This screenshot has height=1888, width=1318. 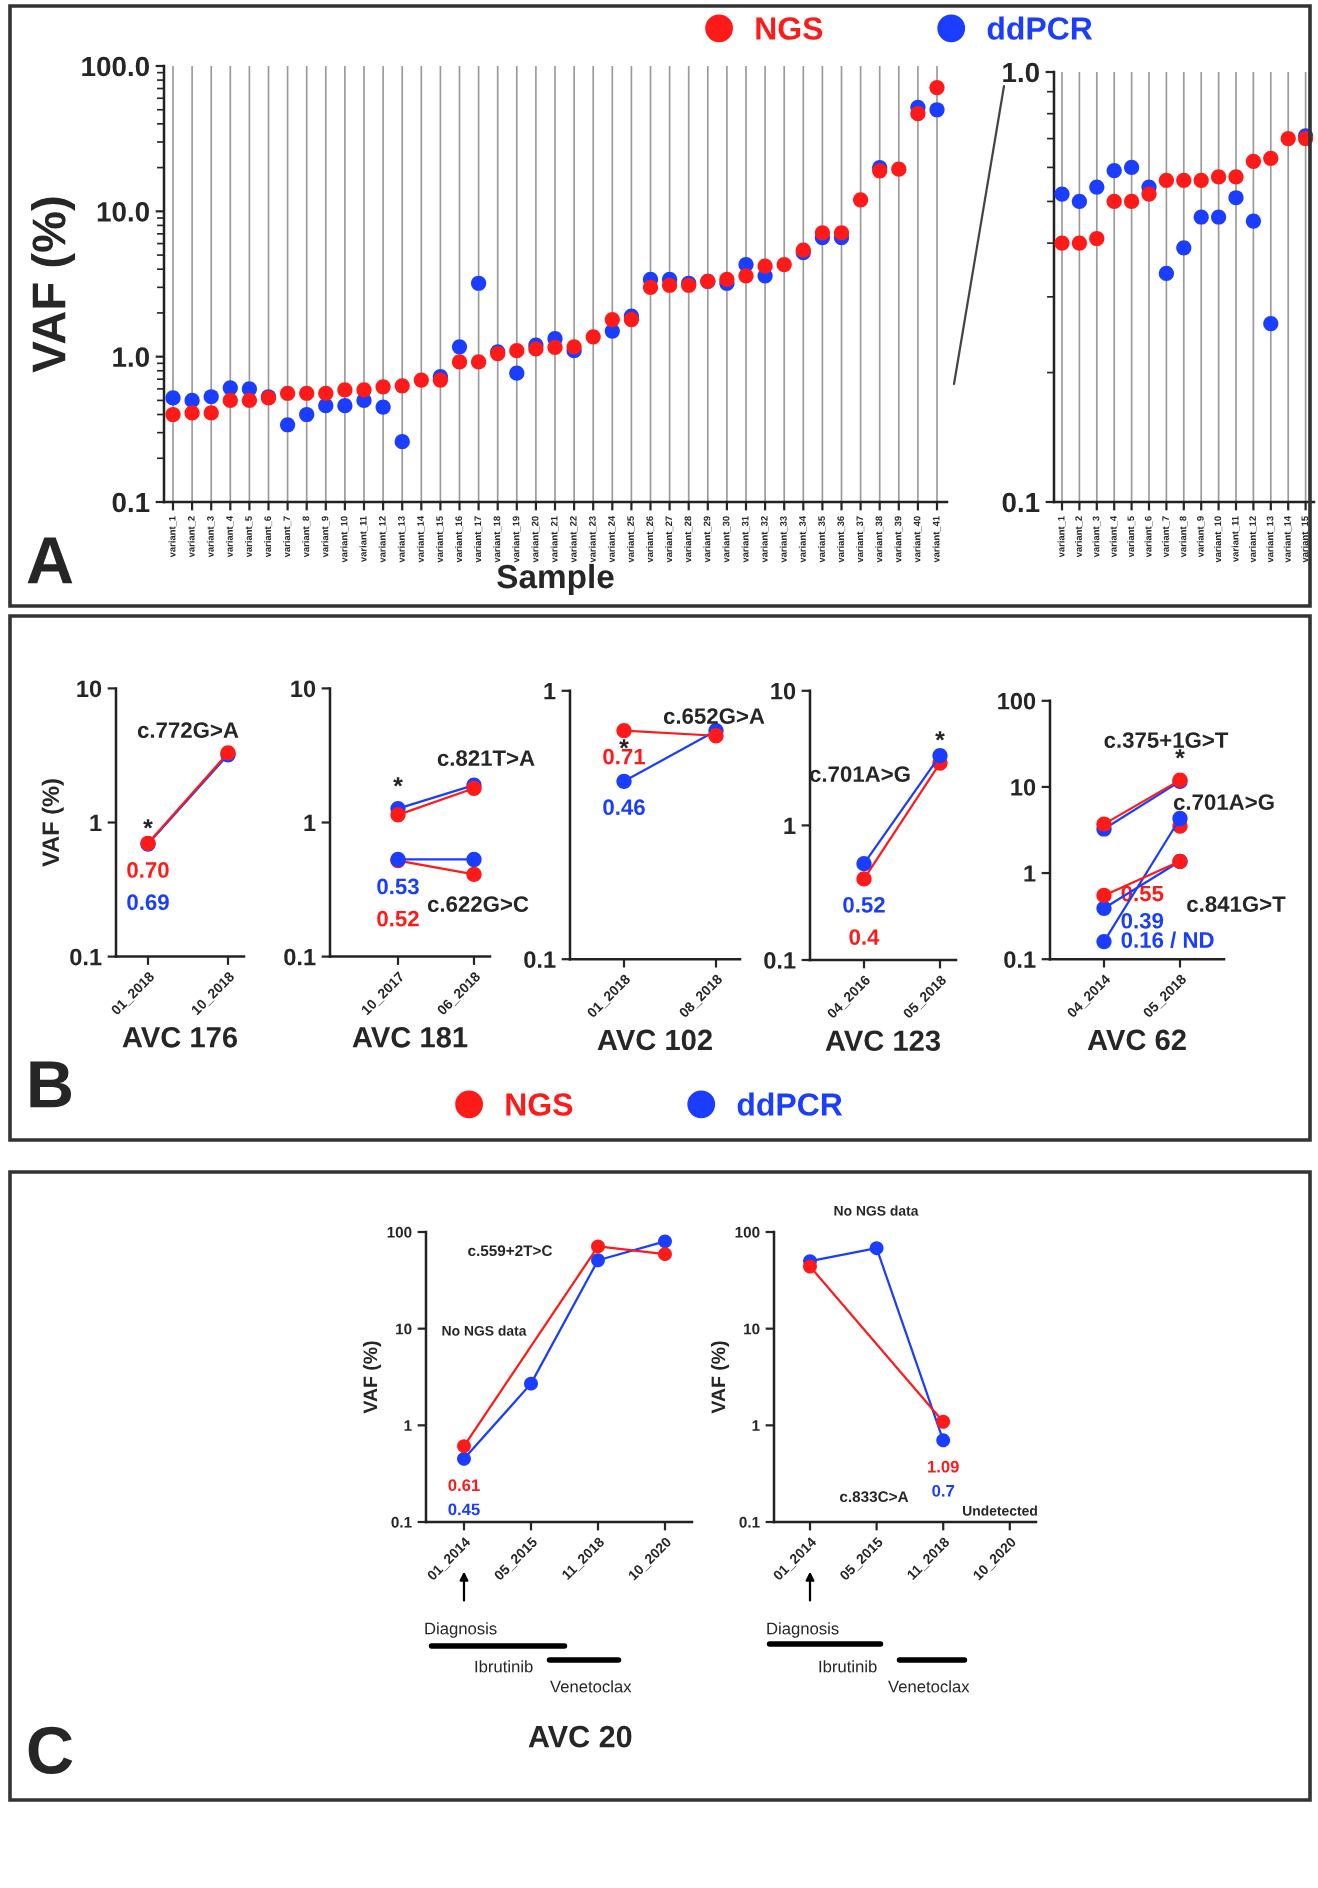 I want to click on annotation: c.841G>T, so click(x=1236, y=904).